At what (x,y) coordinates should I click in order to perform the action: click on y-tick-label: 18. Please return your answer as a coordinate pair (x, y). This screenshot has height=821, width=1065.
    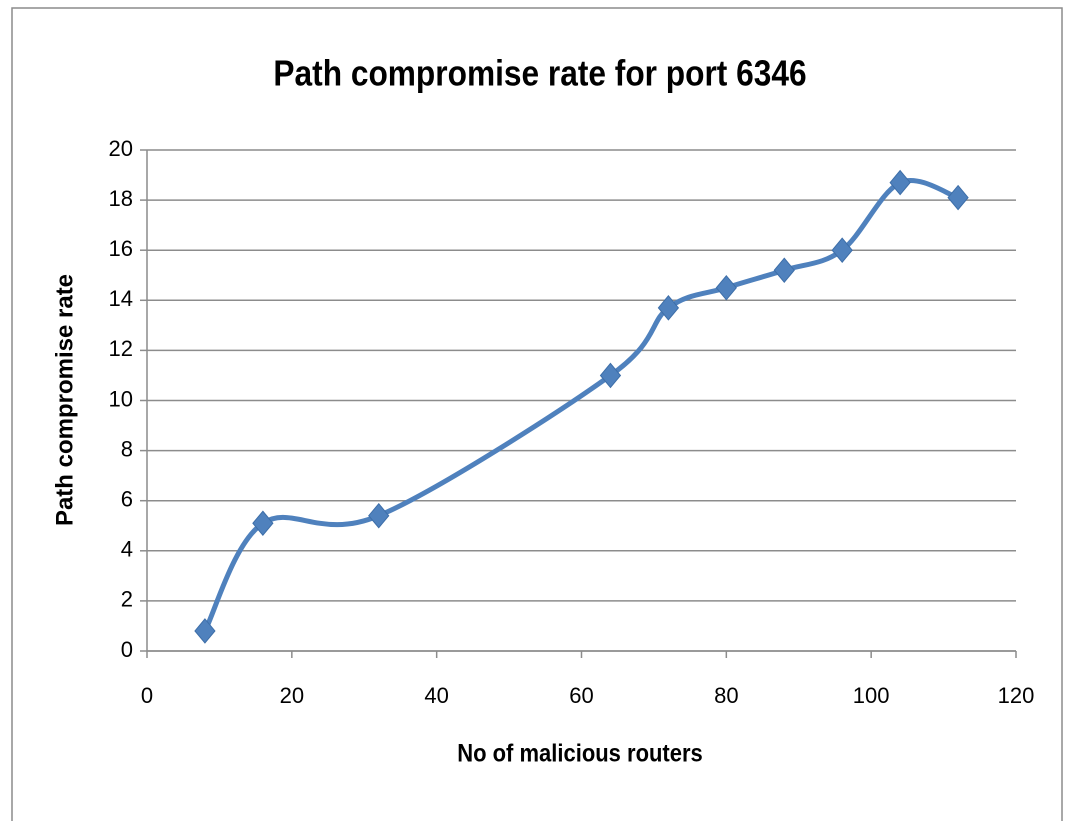
    Looking at the image, I should click on (121, 198).